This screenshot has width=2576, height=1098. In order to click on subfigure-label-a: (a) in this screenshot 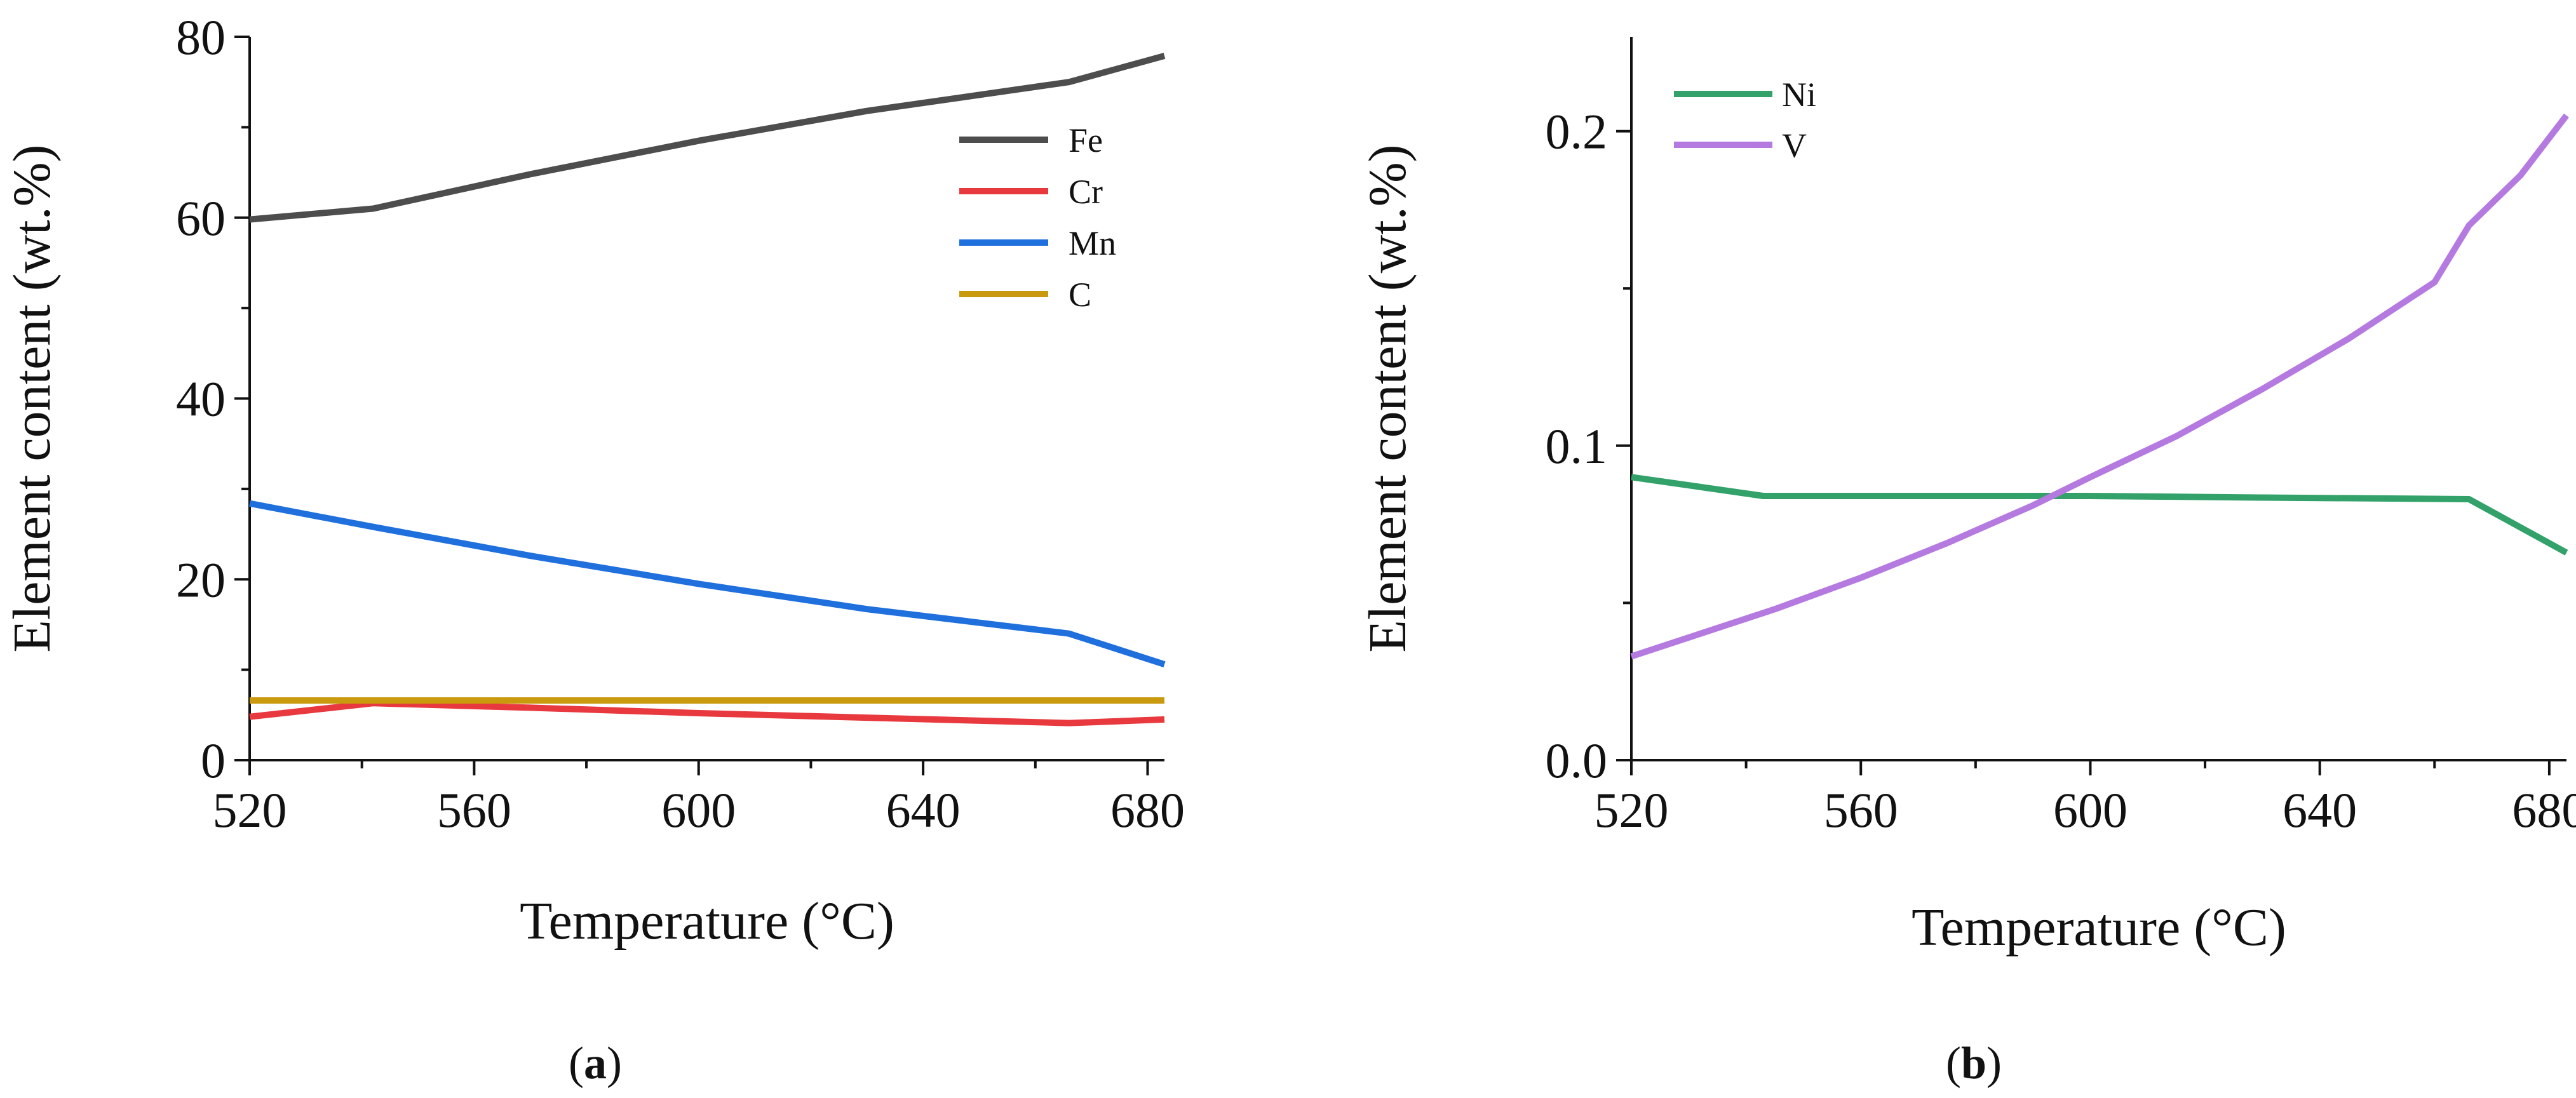, I will do `click(595, 1063)`.